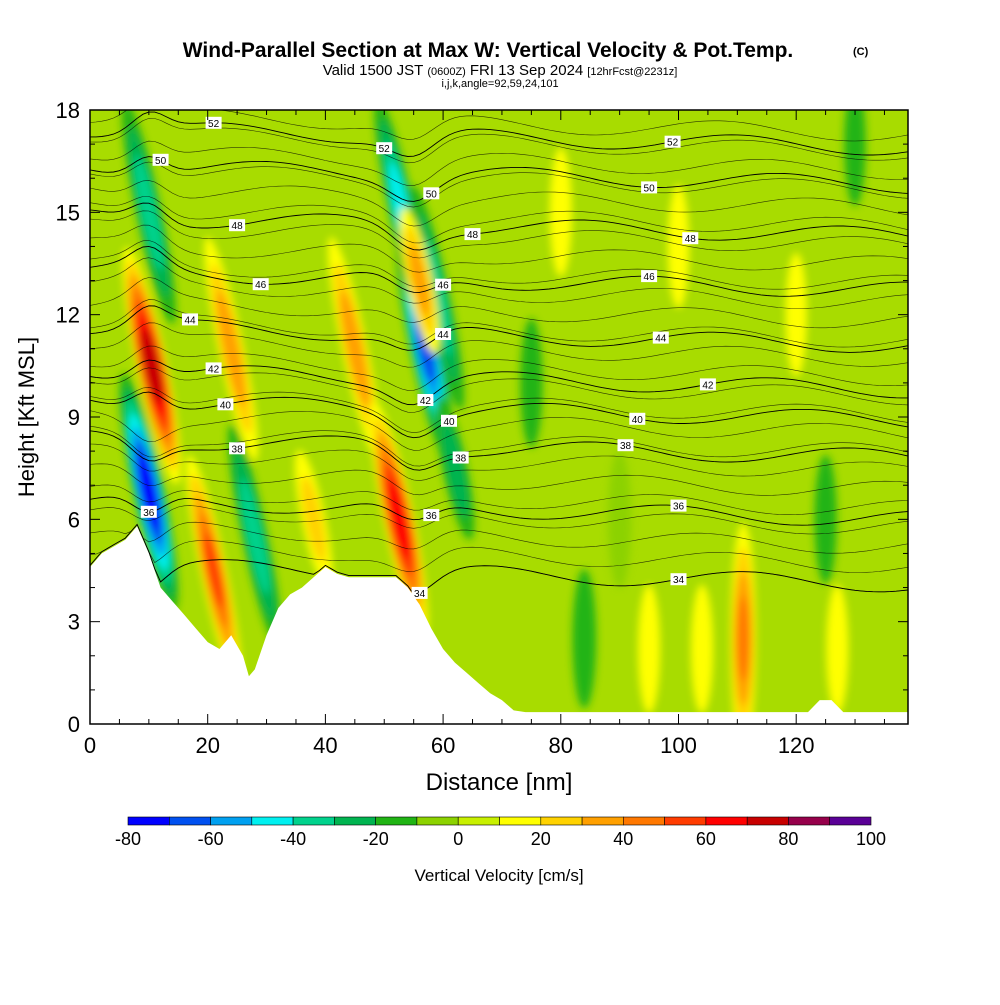 The width and height of the screenshot is (1000, 1005). What do you see at coordinates (499, 782) in the screenshot?
I see `x-axis-label: Distance [nm]` at bounding box center [499, 782].